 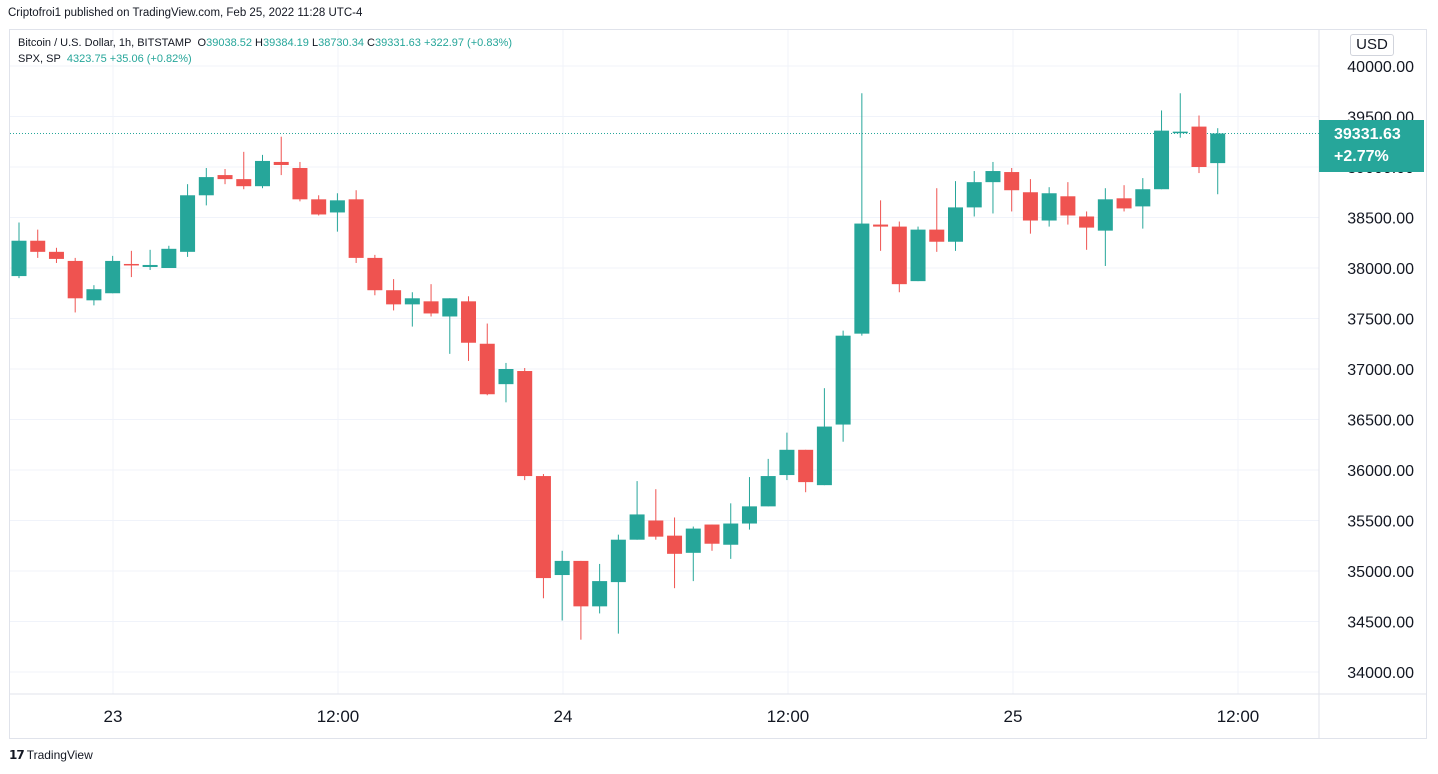 I want to click on currency-button: USD, so click(x=1372, y=45).